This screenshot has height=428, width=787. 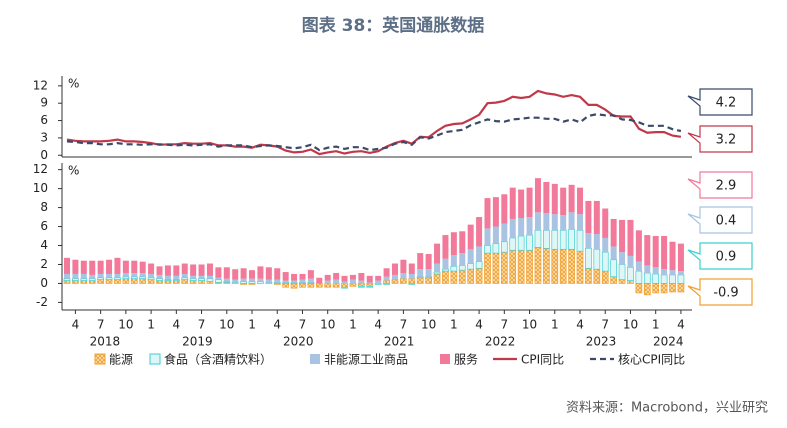 What do you see at coordinates (399, 342) in the screenshot?
I see `x-group-label: 2021` at bounding box center [399, 342].